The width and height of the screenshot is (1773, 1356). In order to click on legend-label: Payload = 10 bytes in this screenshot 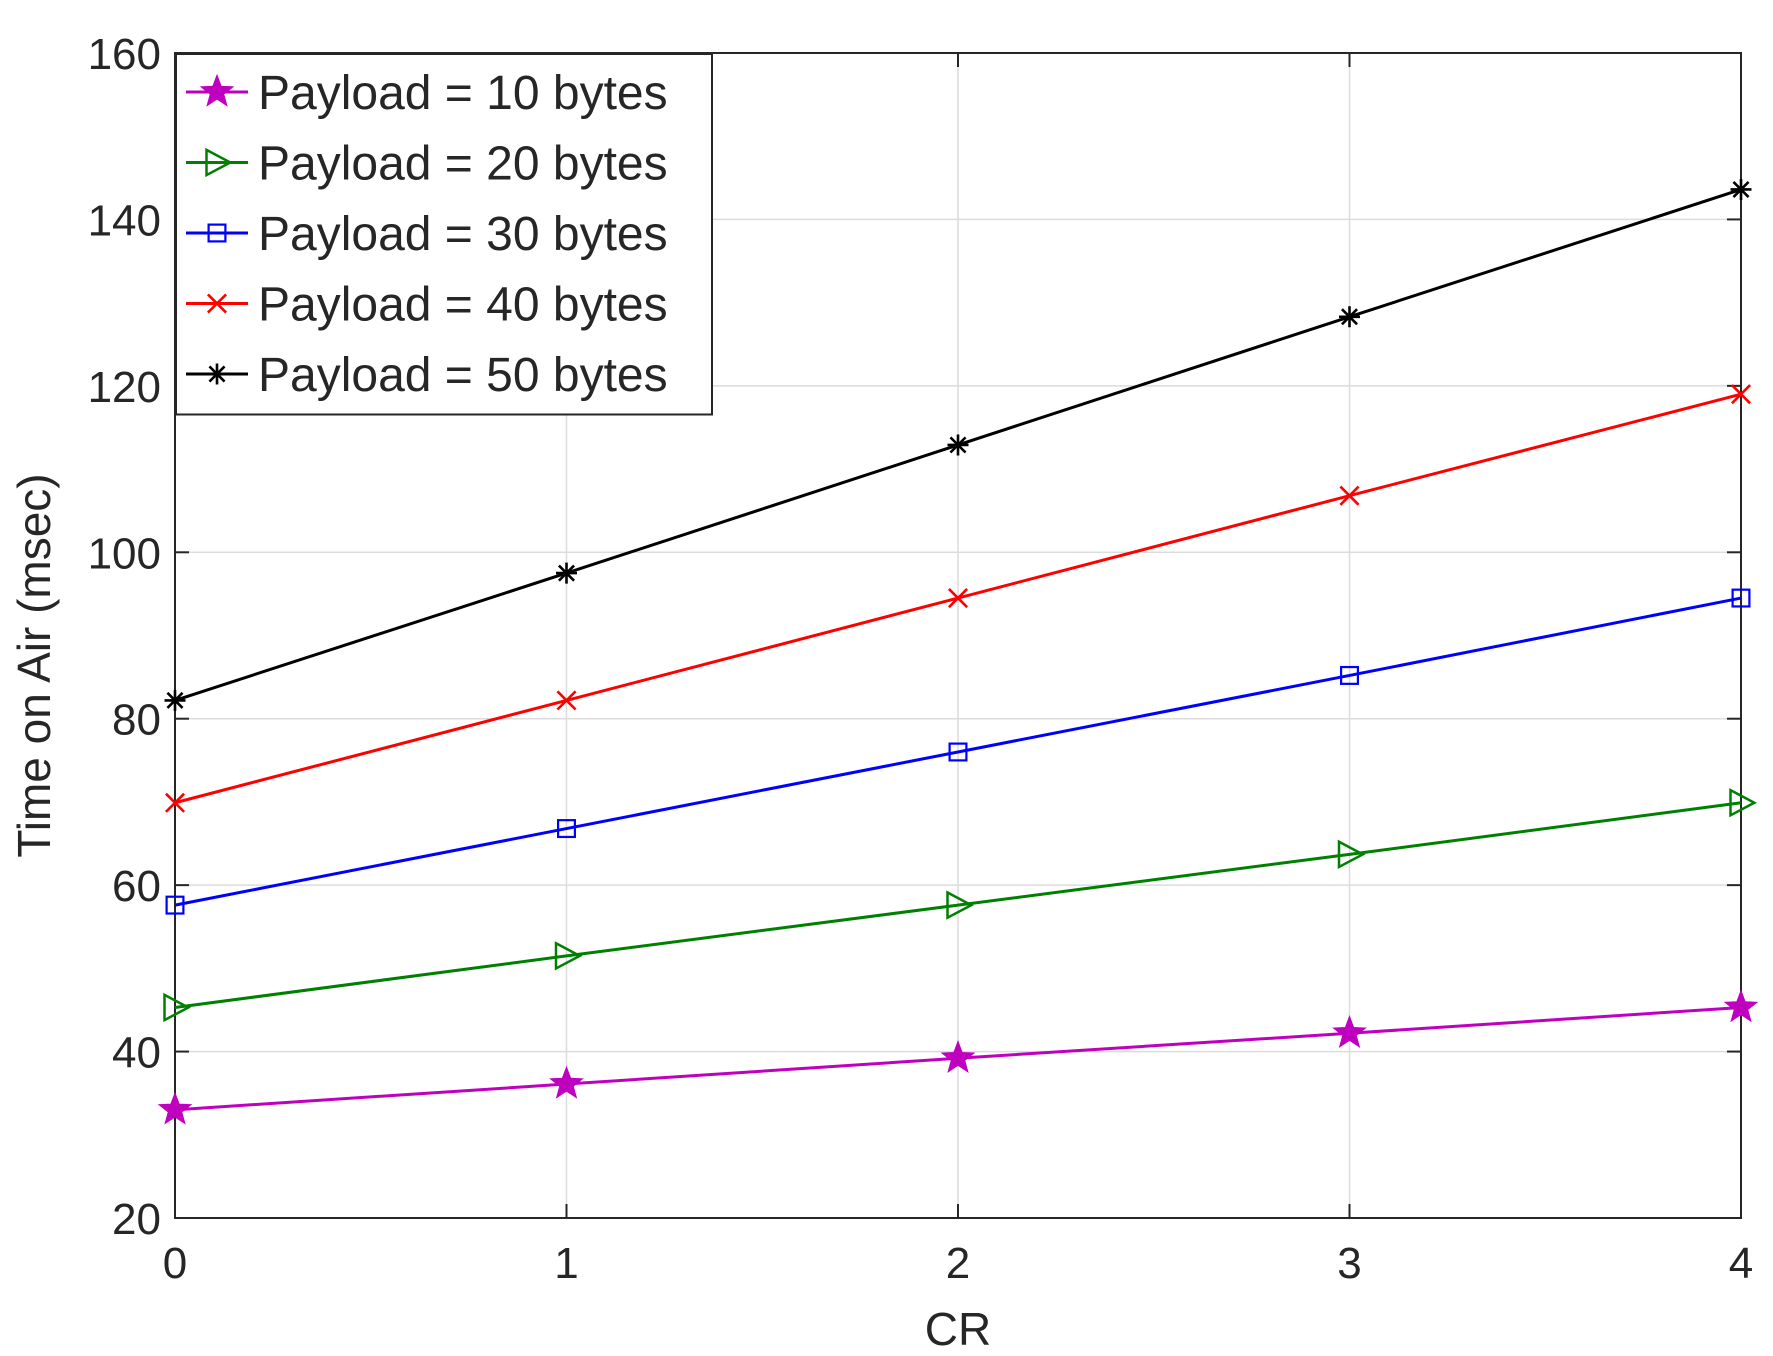, I will do `click(463, 93)`.